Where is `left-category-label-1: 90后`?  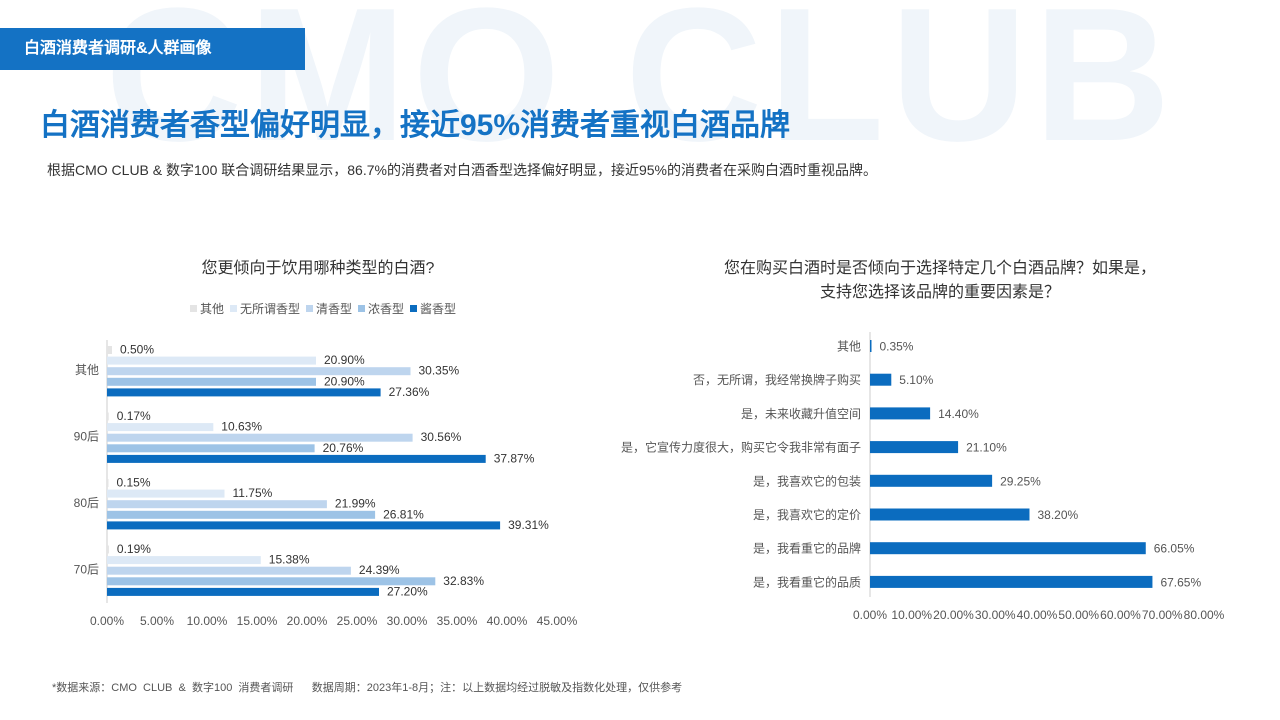 left-category-label-1: 90后 is located at coordinates (86, 437).